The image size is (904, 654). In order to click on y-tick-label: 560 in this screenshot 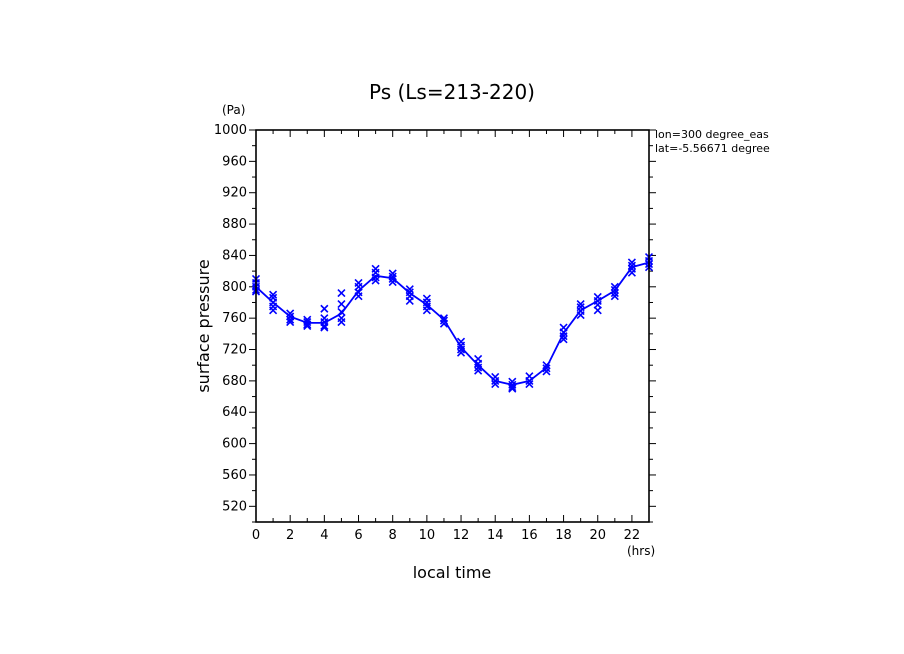, I will do `click(234, 475)`.